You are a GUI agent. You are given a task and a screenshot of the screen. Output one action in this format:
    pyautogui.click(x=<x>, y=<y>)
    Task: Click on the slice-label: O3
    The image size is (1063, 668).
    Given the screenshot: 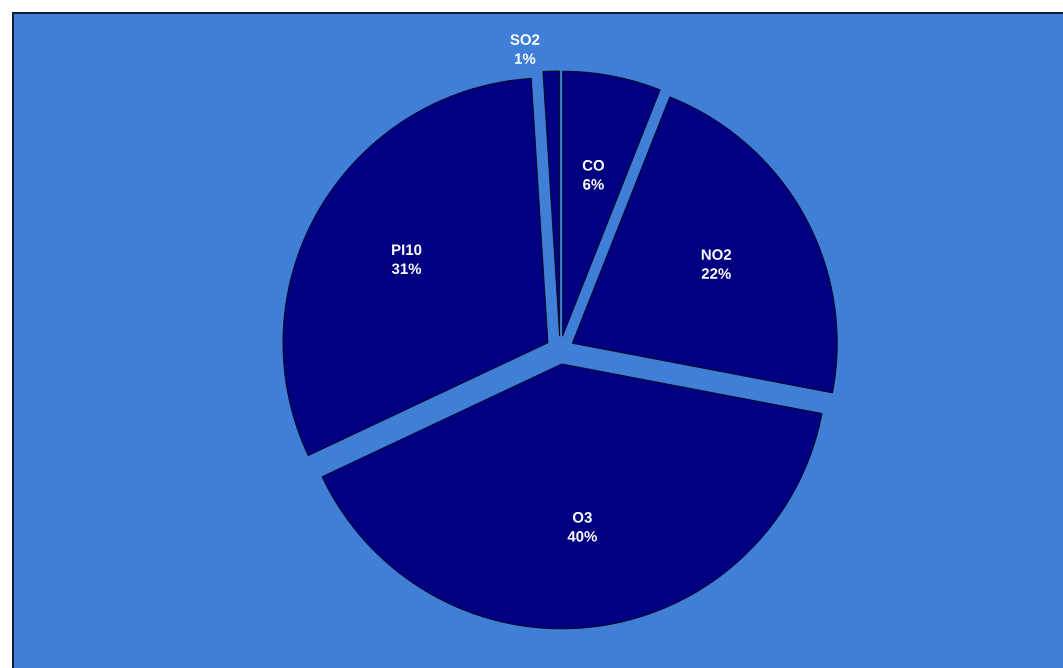 What is the action you would take?
    pyautogui.click(x=582, y=517)
    